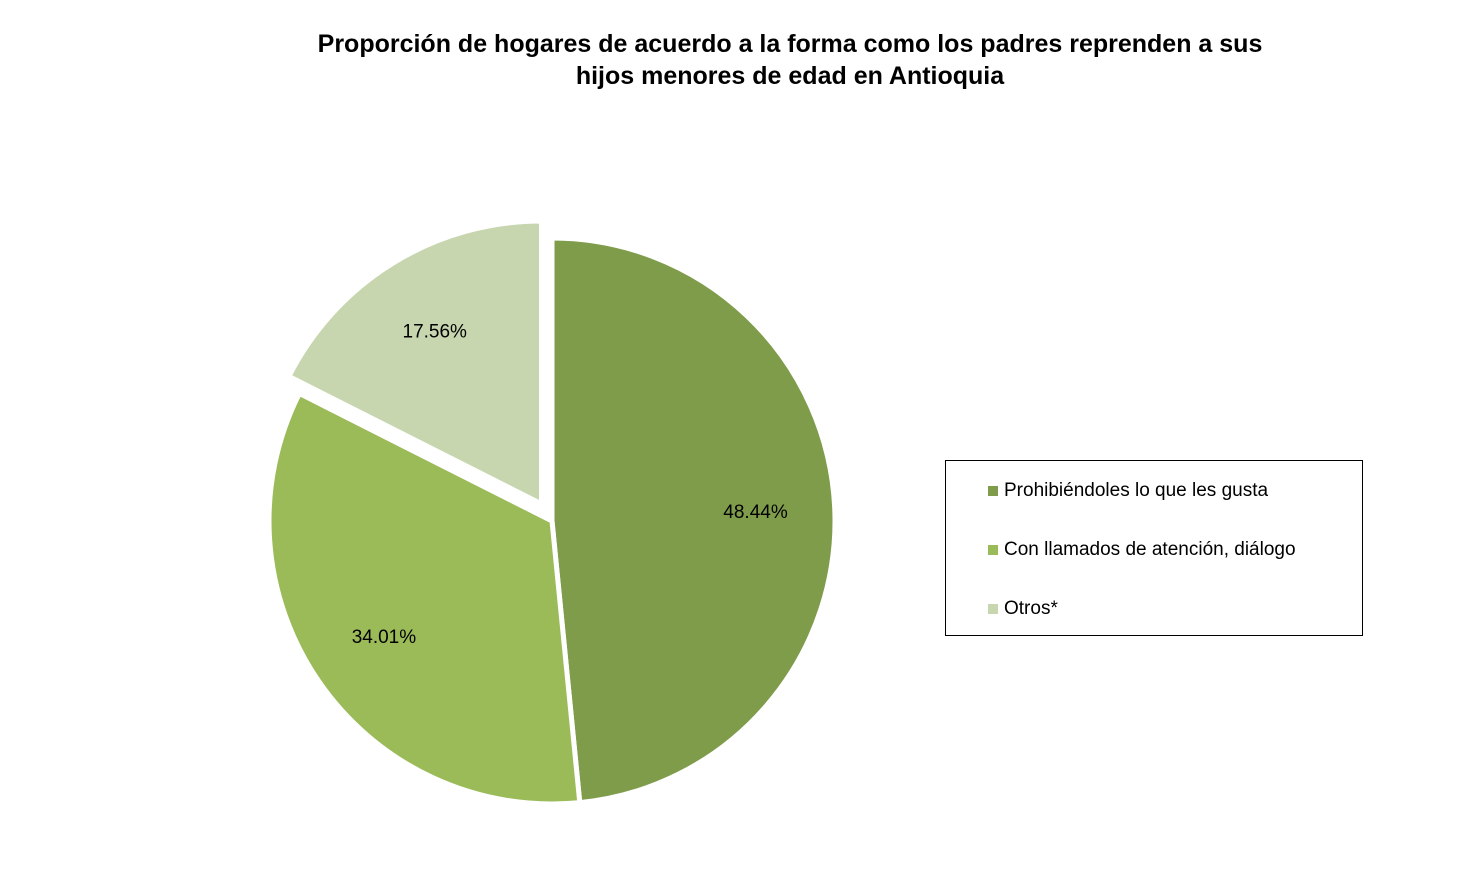  Describe the element at coordinates (790, 76) in the screenshot. I see `chart-title-line-2: hijos menores de edad en Antioquia` at that location.